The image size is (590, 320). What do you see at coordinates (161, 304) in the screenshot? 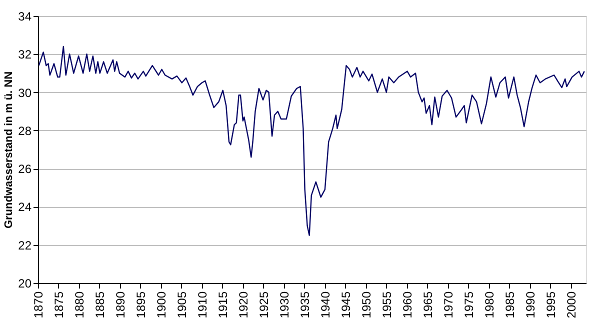
I see `x-tick-label: 1900` at bounding box center [161, 304].